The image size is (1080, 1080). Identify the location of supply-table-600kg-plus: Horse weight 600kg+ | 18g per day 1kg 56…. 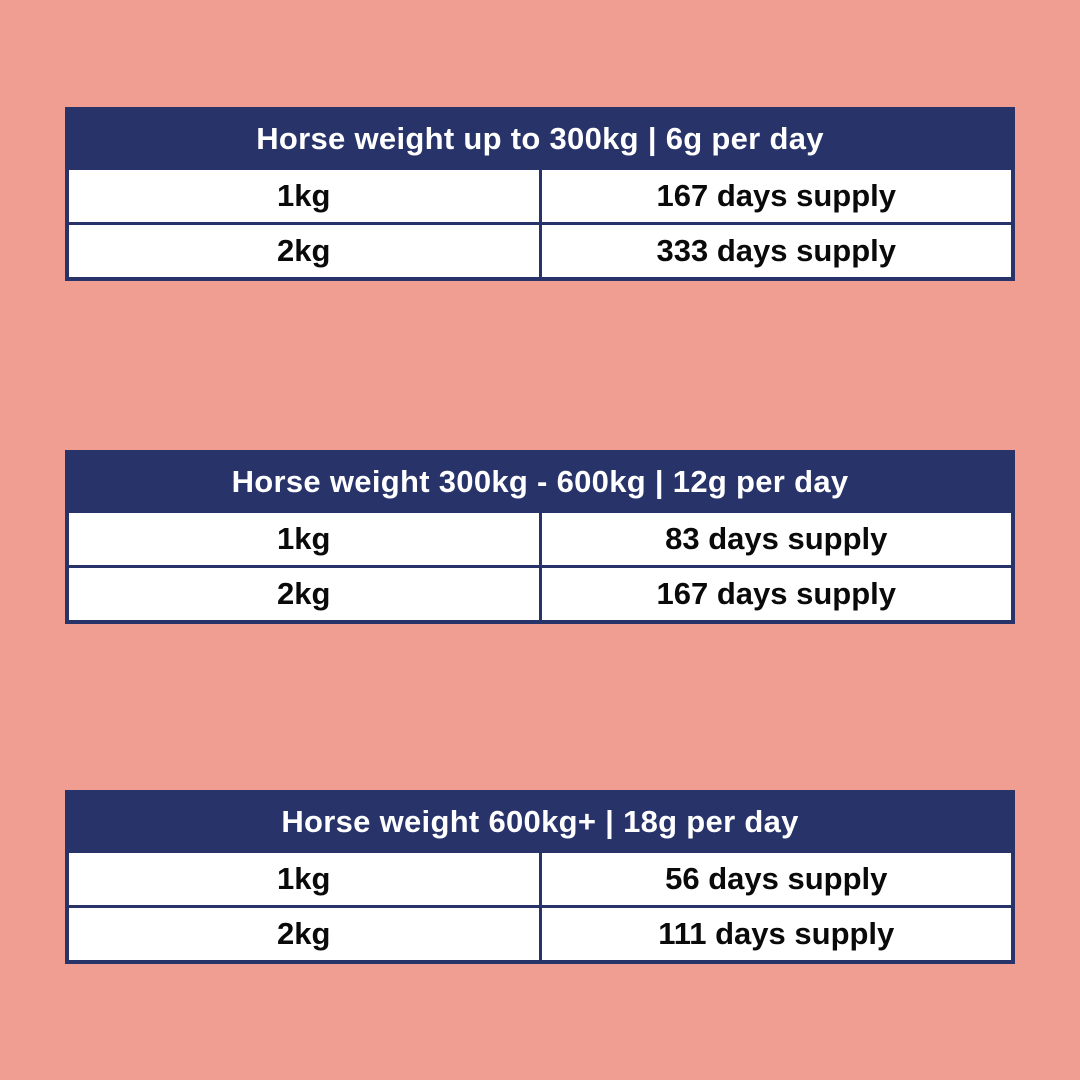
(540, 877).